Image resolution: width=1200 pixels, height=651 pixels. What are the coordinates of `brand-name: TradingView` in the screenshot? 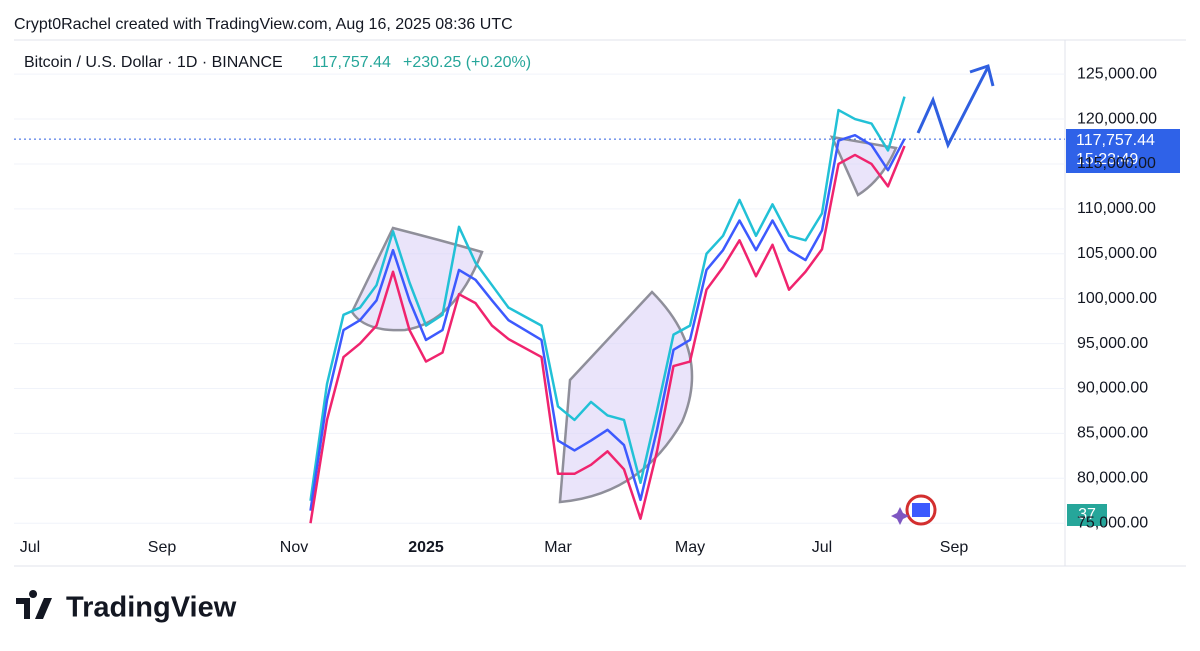 It's located at (151, 608).